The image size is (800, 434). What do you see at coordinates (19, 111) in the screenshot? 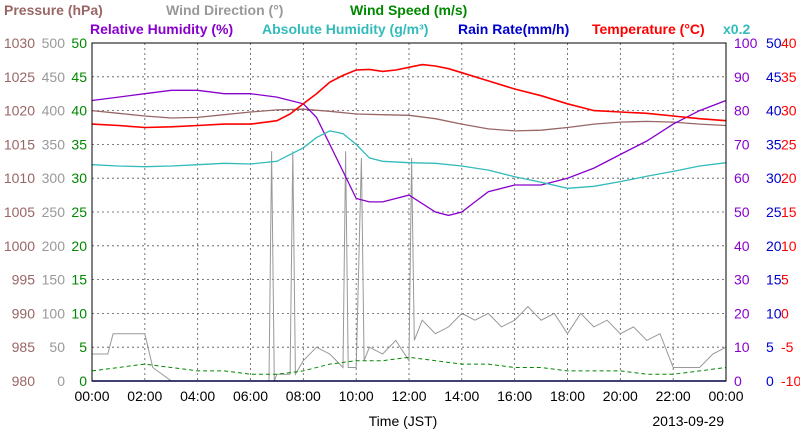
I see `y-tick-label: 1020` at bounding box center [19, 111].